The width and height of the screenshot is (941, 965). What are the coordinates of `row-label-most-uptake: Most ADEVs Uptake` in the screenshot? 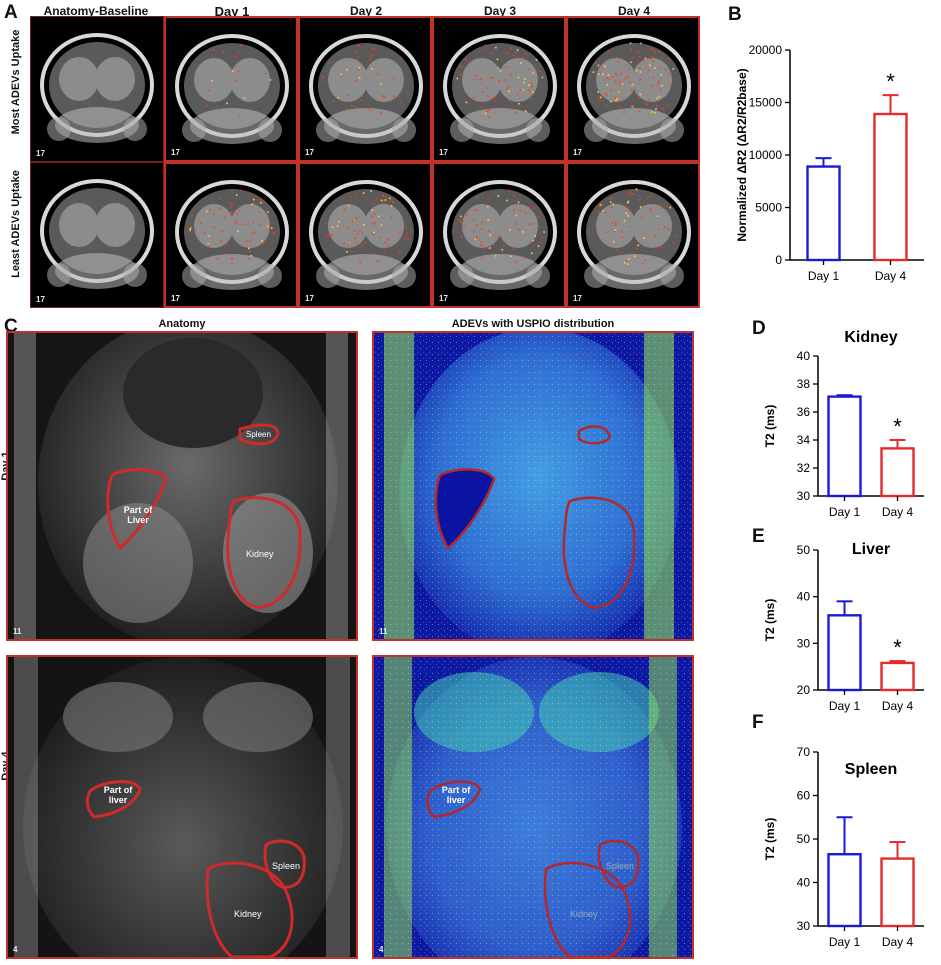 It's located at (16, 82).